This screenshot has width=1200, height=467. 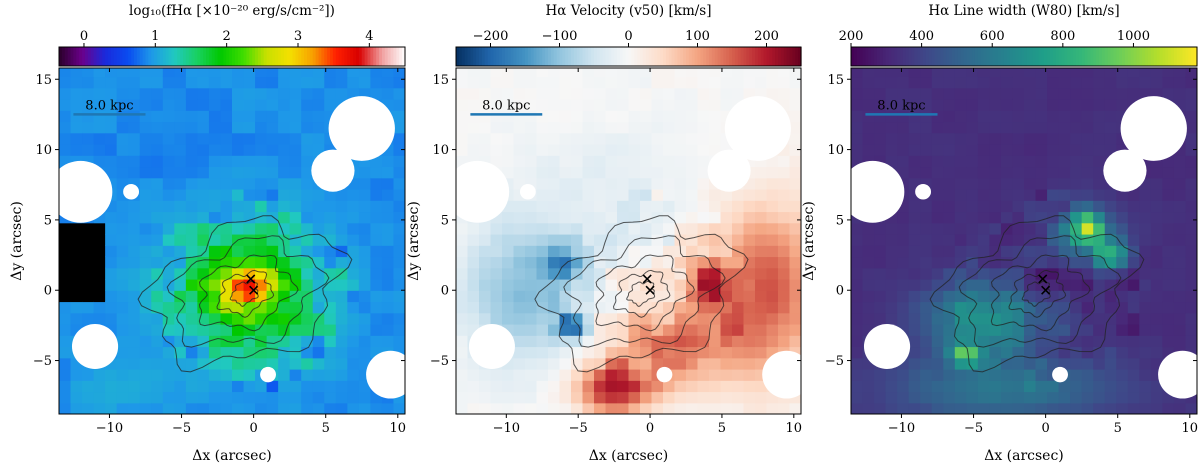 What do you see at coordinates (42, 361) in the screenshot?
I see `y-tick-label: −5` at bounding box center [42, 361].